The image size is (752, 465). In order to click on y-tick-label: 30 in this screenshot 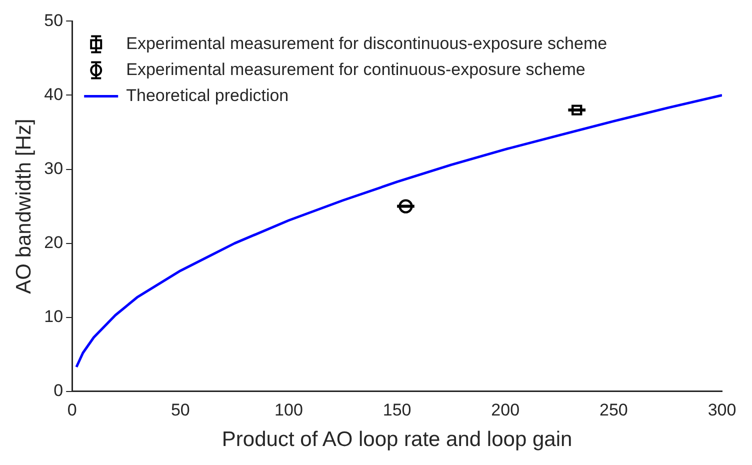, I will do `click(54, 168)`.